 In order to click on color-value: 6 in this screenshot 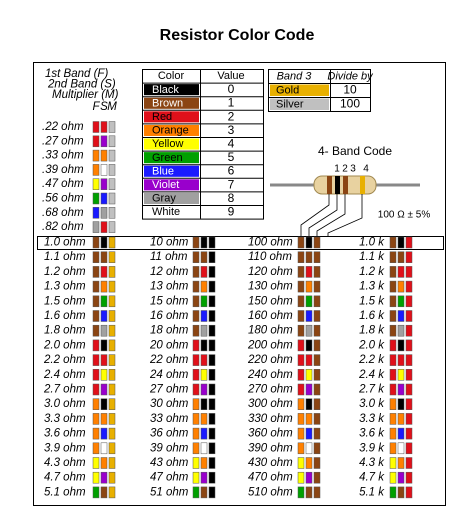, I will do `click(231, 171)`.